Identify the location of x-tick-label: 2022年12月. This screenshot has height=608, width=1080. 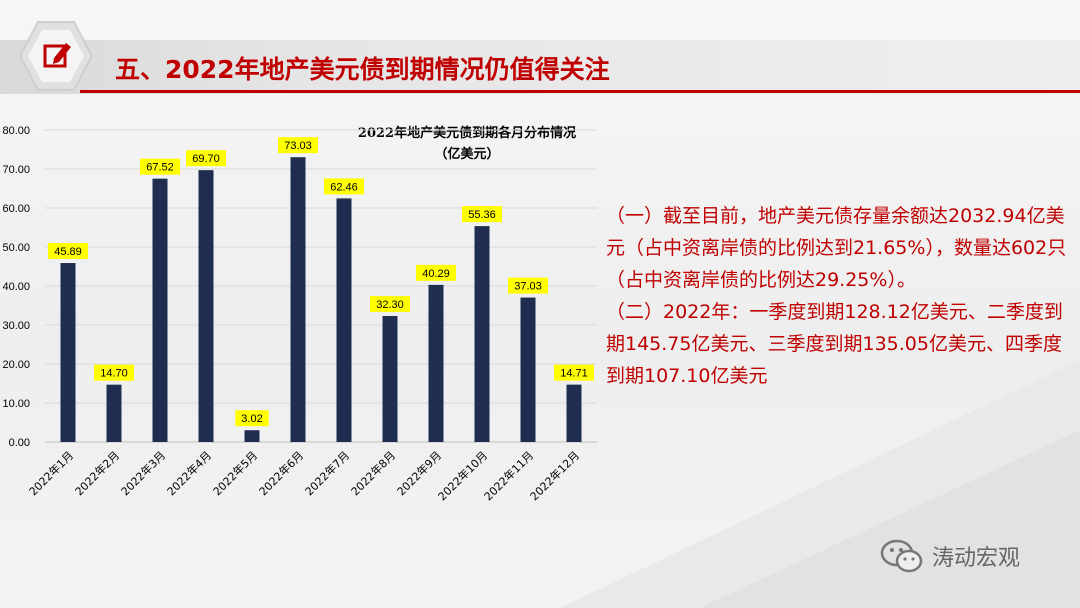
(554, 475).